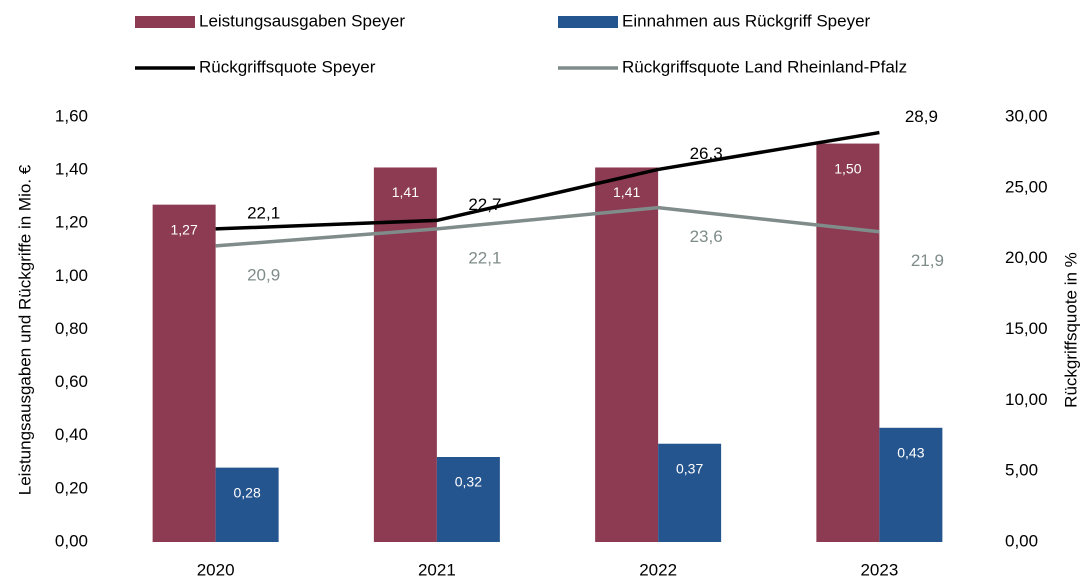  What do you see at coordinates (437, 569) in the screenshot?
I see `x-tick-label: 2021` at bounding box center [437, 569].